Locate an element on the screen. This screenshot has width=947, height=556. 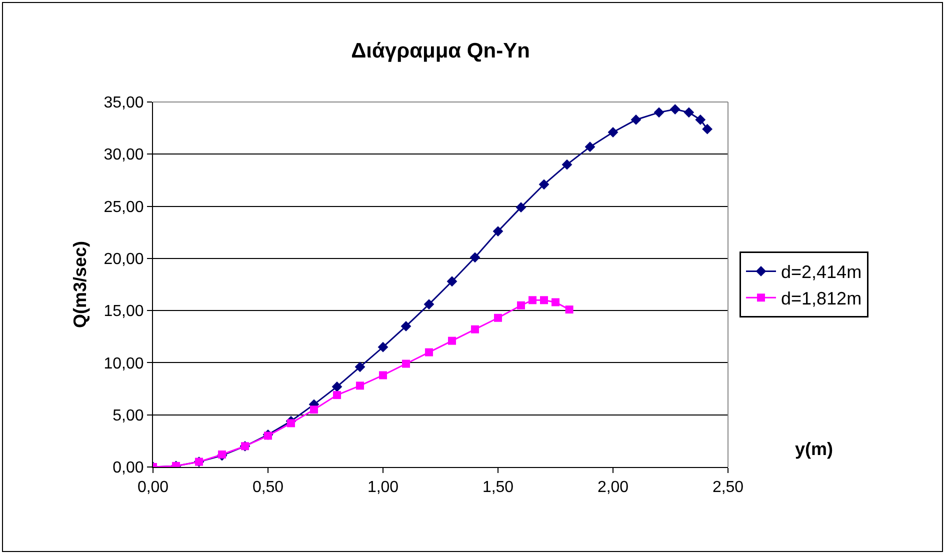
x-tick-label: 2,00 is located at coordinates (613, 487).